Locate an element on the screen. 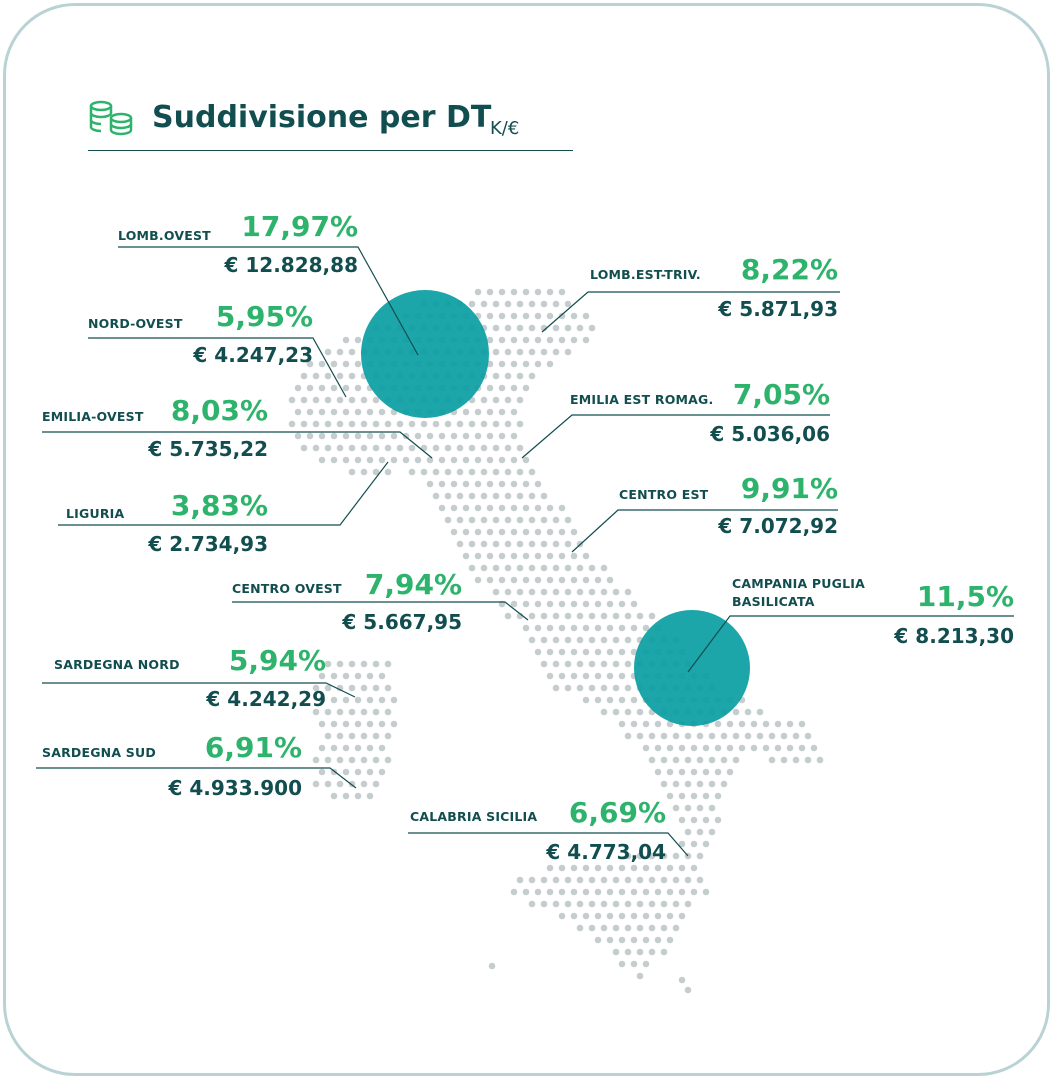  value-sardegna-sud: € 4.933.900 is located at coordinates (202, 788).